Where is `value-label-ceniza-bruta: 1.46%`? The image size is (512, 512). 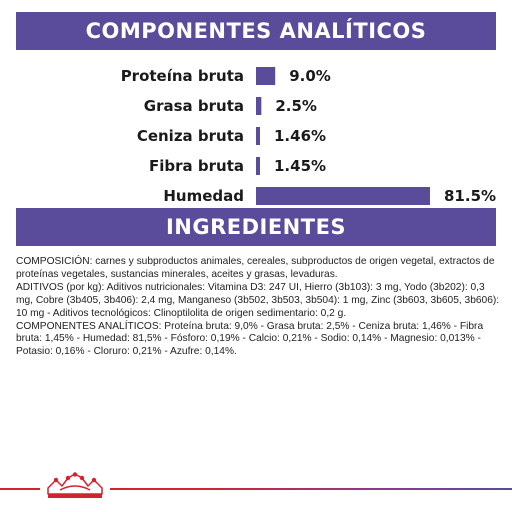 value-label-ceniza-bruta: 1.46% is located at coordinates (300, 136).